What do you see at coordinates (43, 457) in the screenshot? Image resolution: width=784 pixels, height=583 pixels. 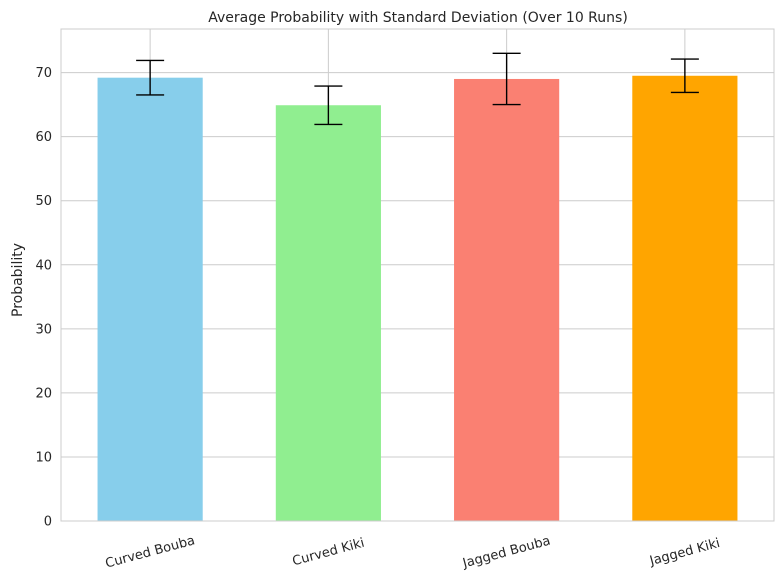 I see `y-tick-label: 10` at bounding box center [43, 457].